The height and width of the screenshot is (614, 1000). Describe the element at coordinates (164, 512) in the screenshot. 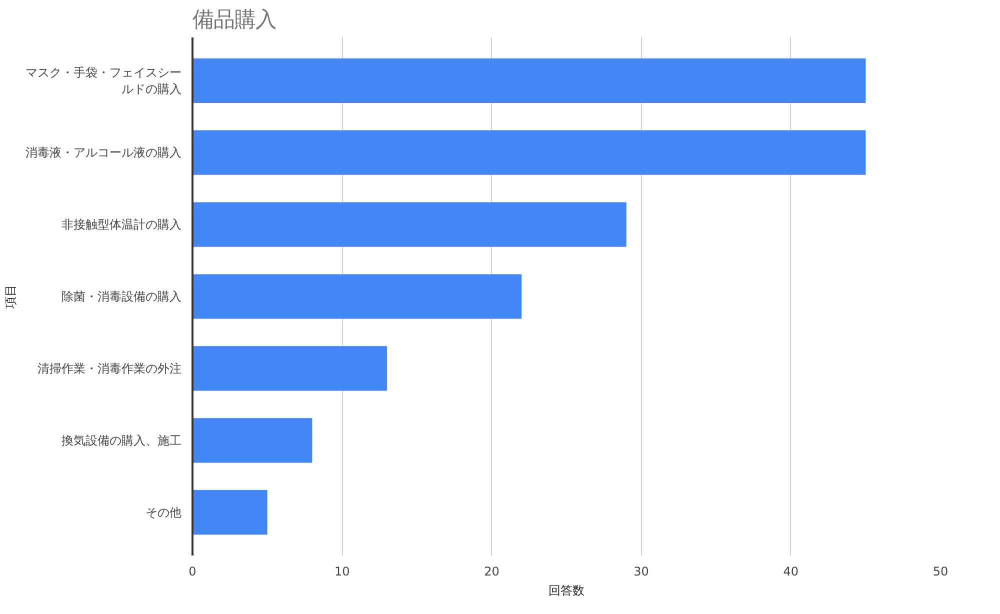

I see `y-tick-label: その他` at that location.